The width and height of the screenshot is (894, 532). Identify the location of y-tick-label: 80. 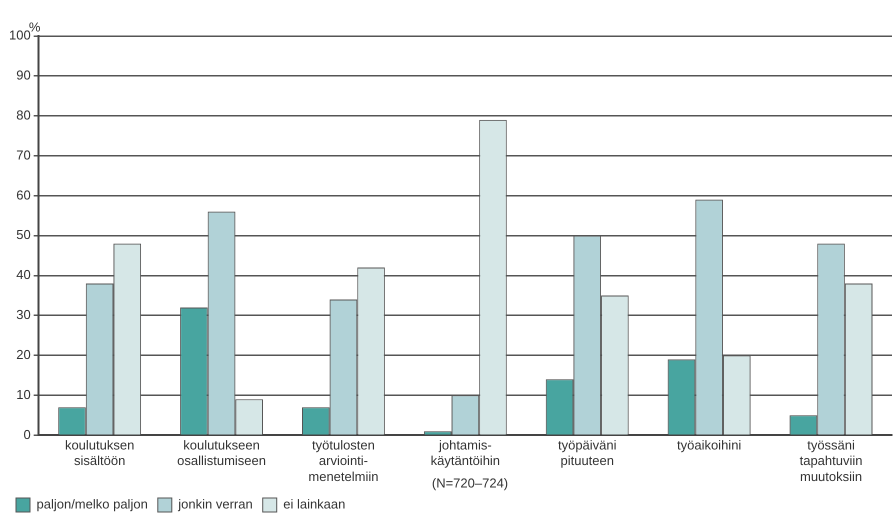
(23, 114).